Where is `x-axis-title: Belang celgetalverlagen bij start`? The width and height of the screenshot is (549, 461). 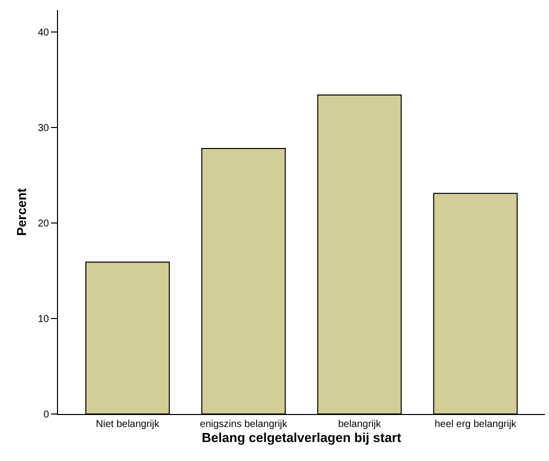 x-axis-title: Belang celgetalverlagen bij start is located at coordinates (302, 437).